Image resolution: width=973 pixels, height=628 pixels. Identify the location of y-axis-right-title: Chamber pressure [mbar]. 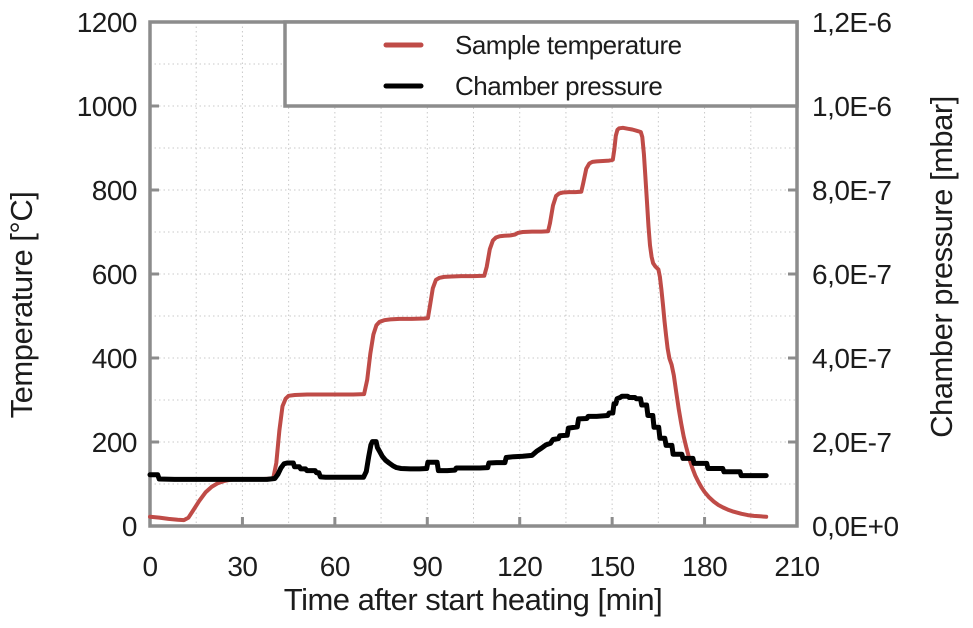
(941, 267).